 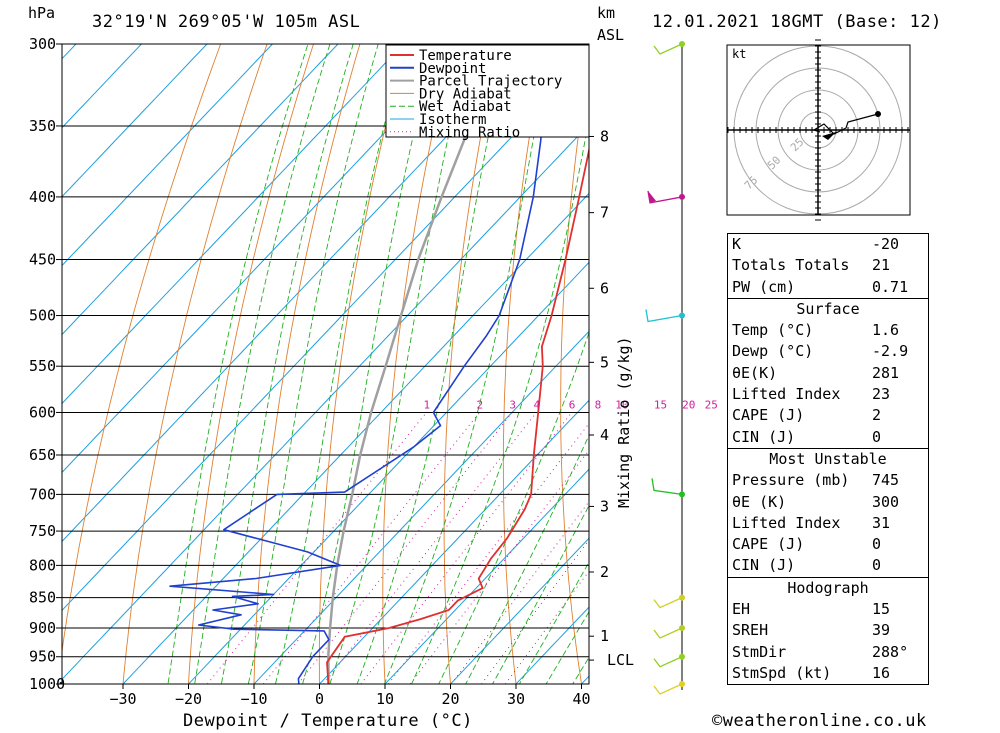 I want to click on index-value: 21, so click(x=881, y=265).